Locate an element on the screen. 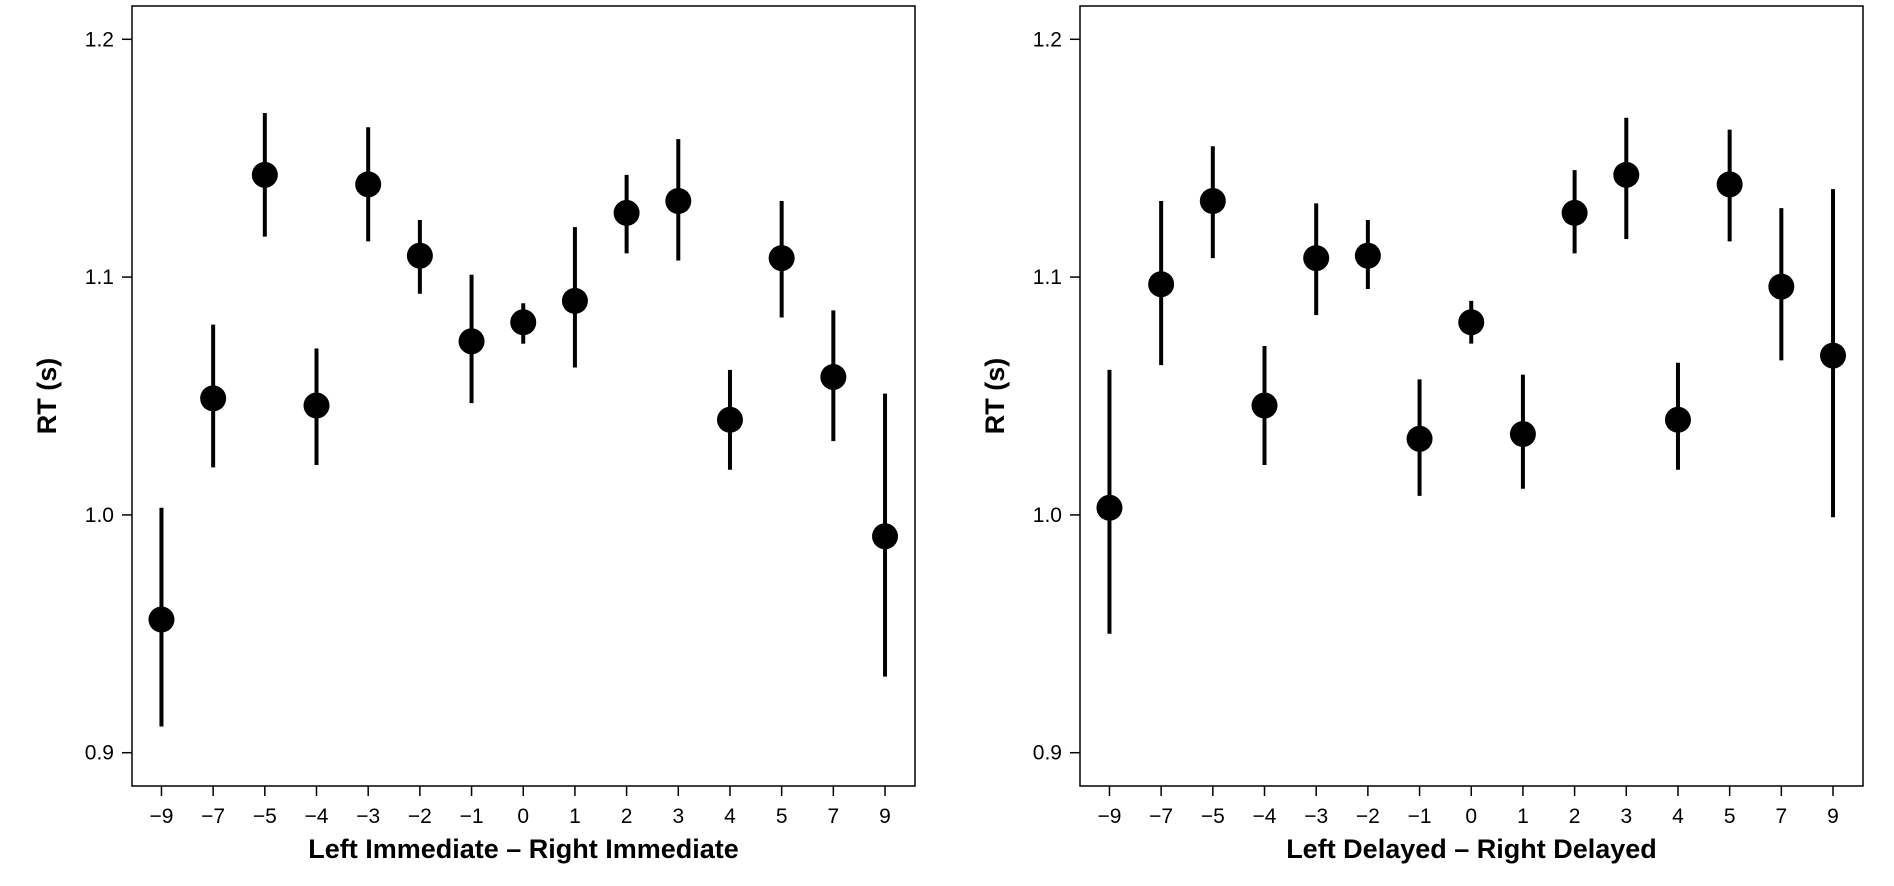 The height and width of the screenshot is (886, 1894). x-axis-label: Left Immediate – Right Immediate is located at coordinates (523, 849).